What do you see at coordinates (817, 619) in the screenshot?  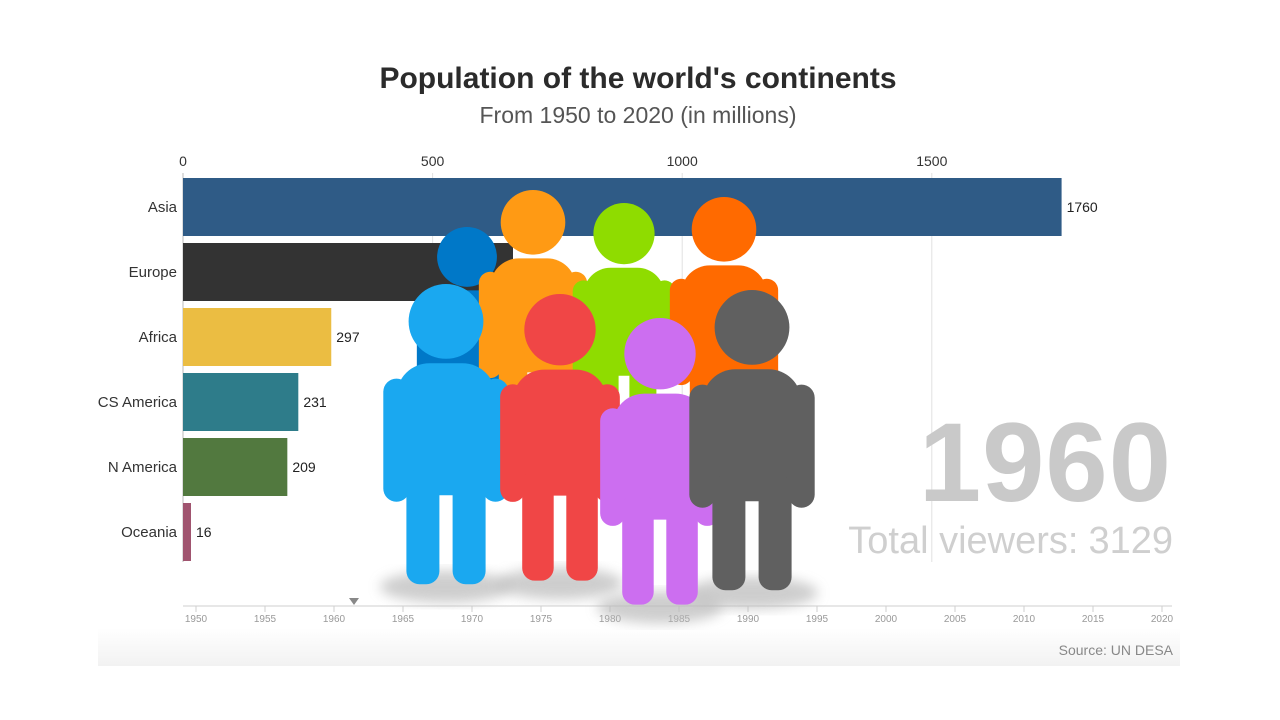 I see `timeline-tick-label: 1995` at bounding box center [817, 619].